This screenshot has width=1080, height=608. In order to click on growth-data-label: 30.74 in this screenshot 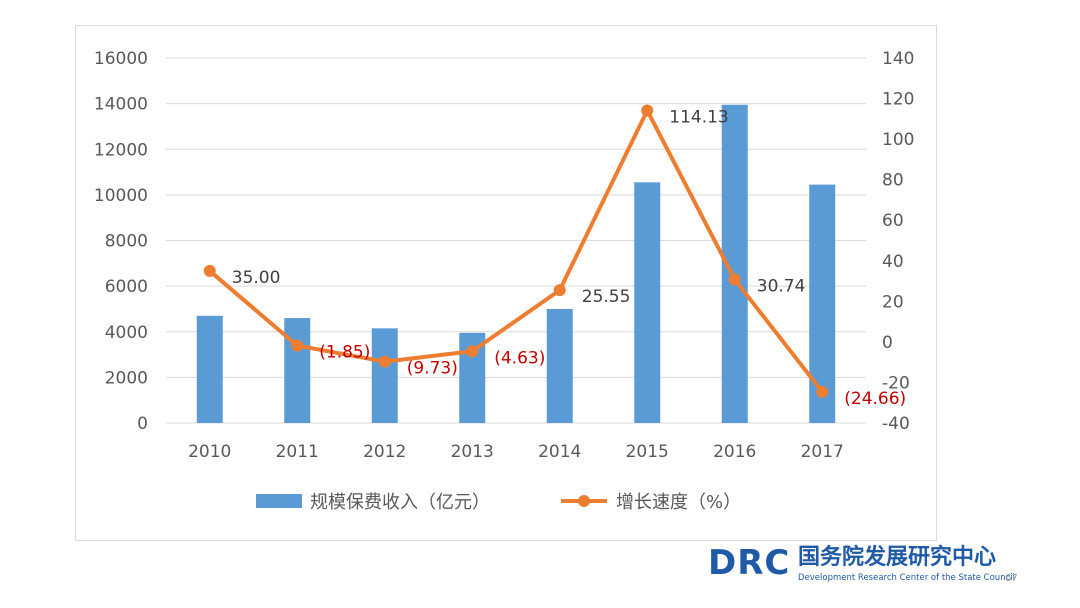, I will do `click(781, 287)`.